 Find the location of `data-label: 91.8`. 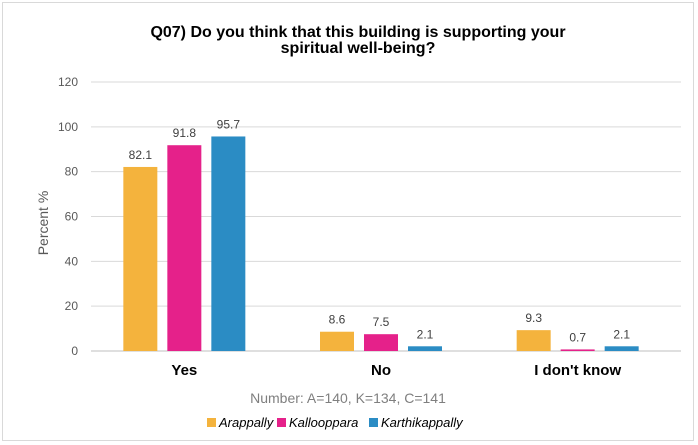

data-label: 91.8 is located at coordinates (185, 133).